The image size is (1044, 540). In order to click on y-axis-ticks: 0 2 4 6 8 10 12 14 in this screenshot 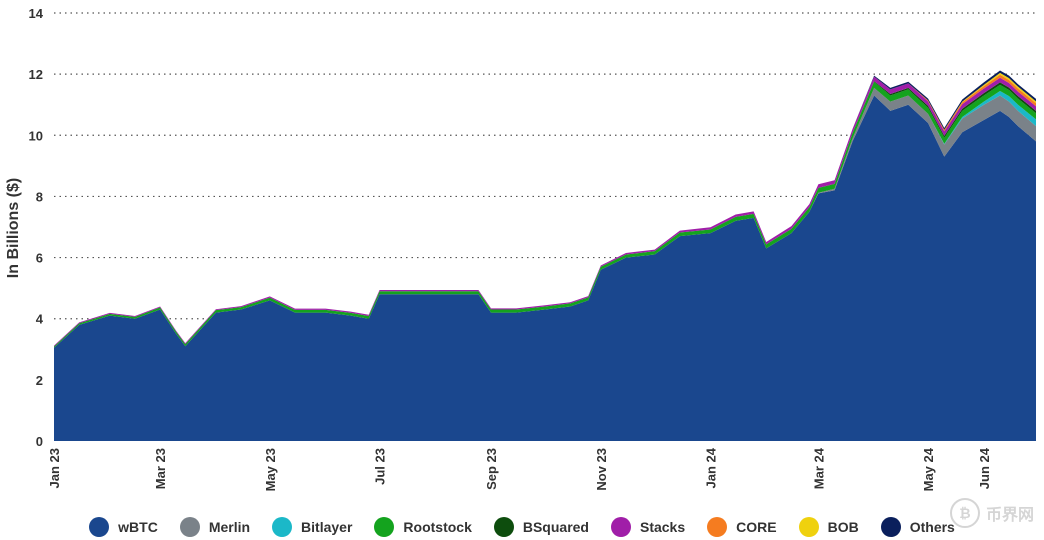, I will do `click(36, 227)`.